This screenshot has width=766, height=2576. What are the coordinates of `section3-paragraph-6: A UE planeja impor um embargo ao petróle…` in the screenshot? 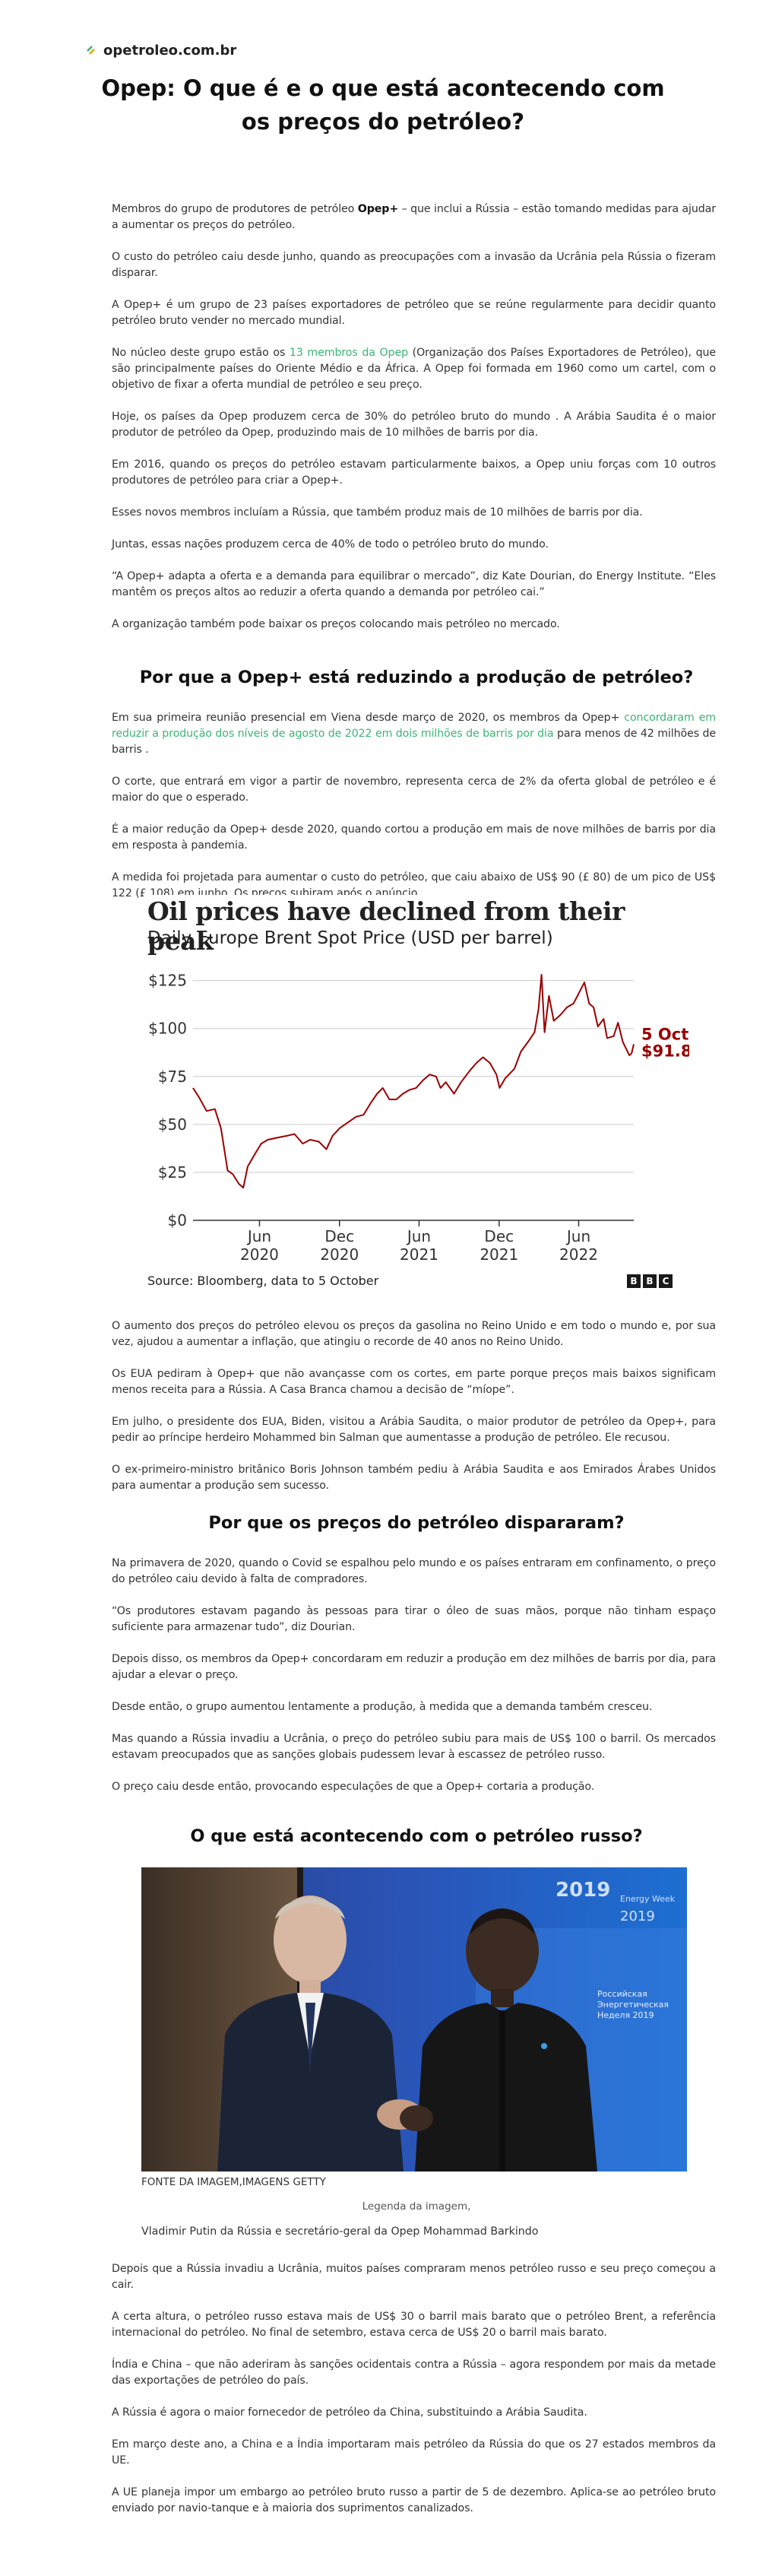 It's located at (414, 2500).